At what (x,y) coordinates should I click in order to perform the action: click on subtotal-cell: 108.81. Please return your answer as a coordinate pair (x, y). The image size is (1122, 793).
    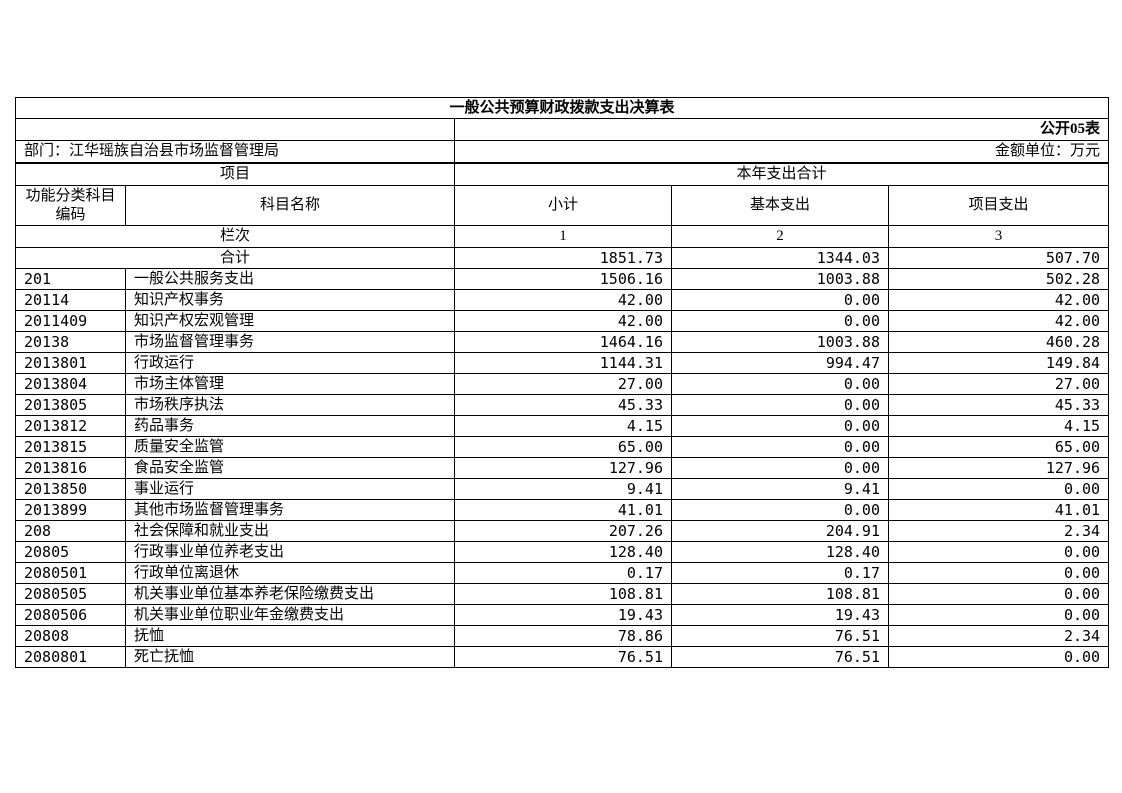
    Looking at the image, I should click on (563, 594).